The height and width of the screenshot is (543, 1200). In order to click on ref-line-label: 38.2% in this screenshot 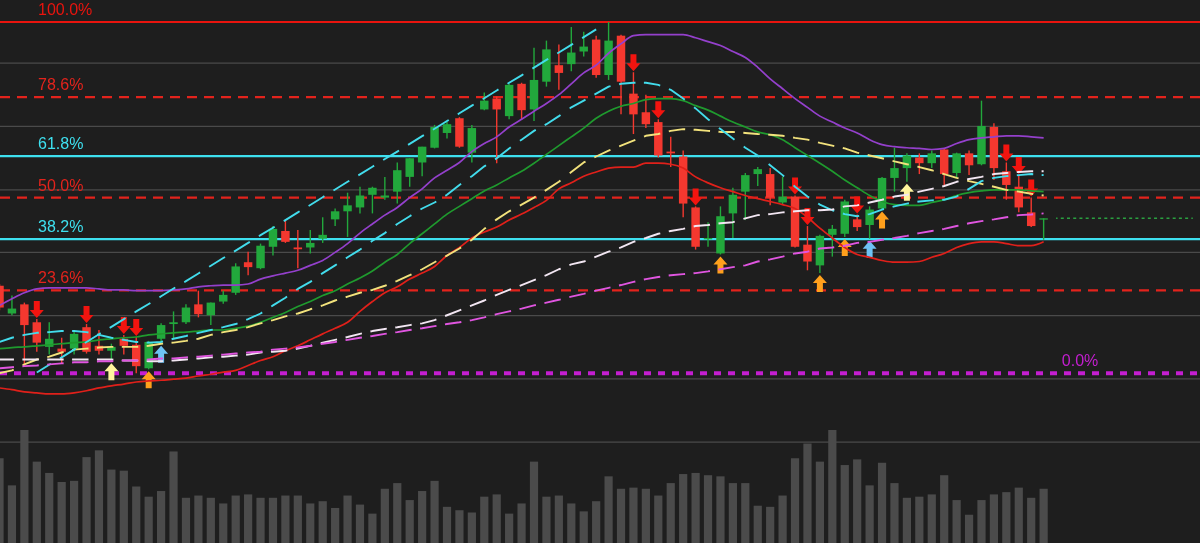, I will do `click(61, 227)`.